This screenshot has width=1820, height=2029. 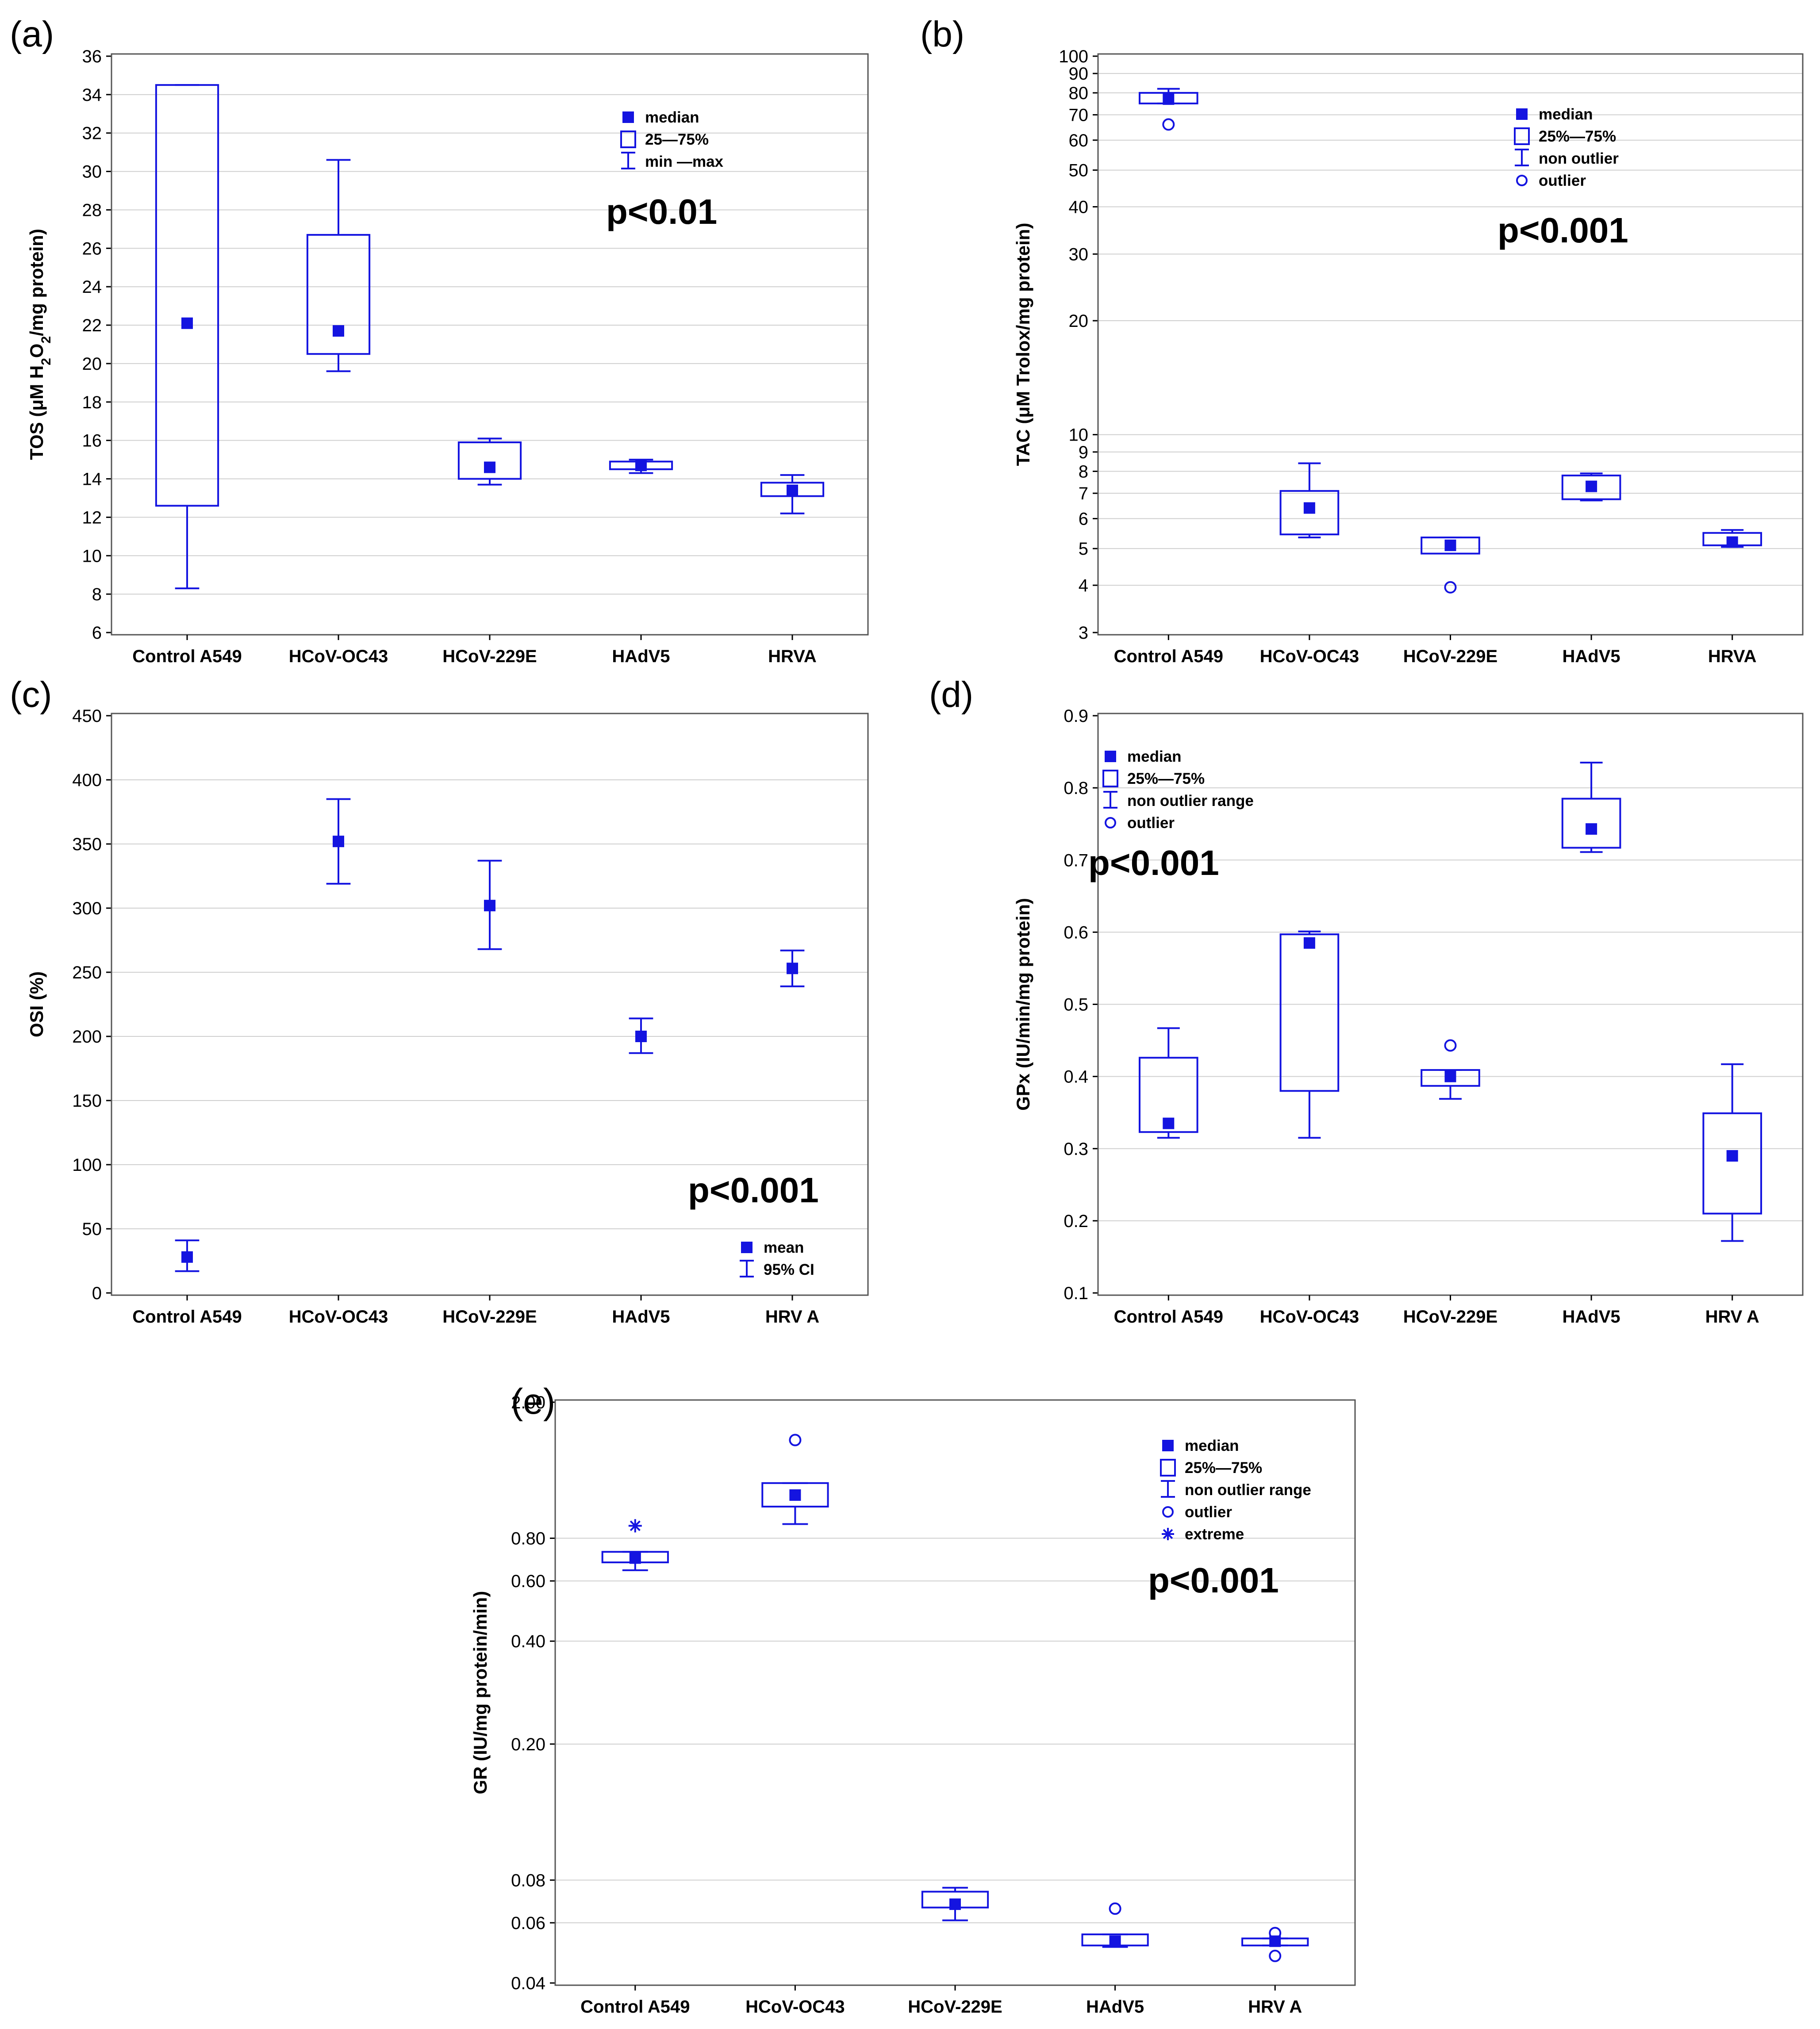 What do you see at coordinates (92, 479) in the screenshot?
I see `y-tick-label: 14` at bounding box center [92, 479].